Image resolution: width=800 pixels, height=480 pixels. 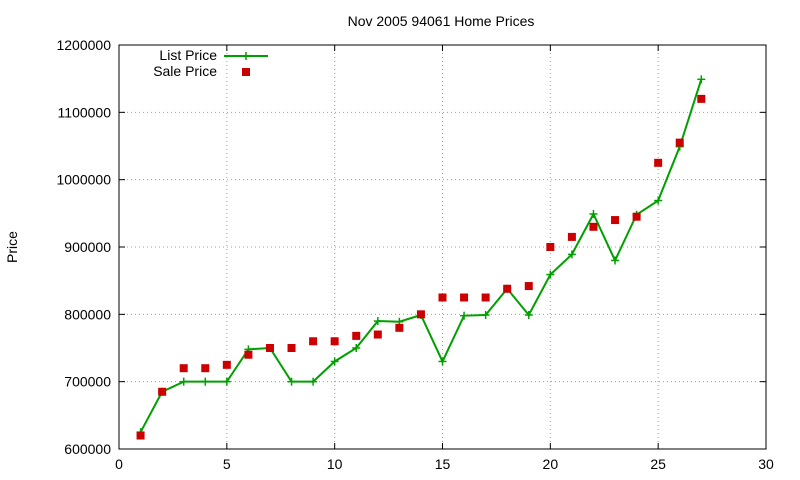 What do you see at coordinates (443, 464) in the screenshot?
I see `x-tick-label: 15` at bounding box center [443, 464].